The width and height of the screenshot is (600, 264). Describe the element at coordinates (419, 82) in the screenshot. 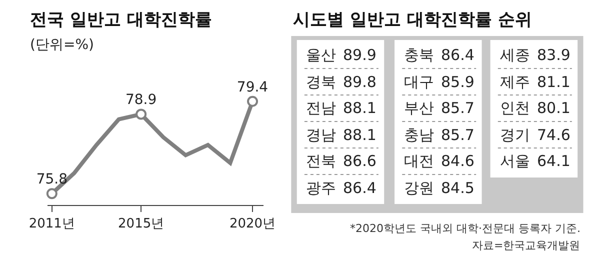

I see `category-label: 대구` at that location.